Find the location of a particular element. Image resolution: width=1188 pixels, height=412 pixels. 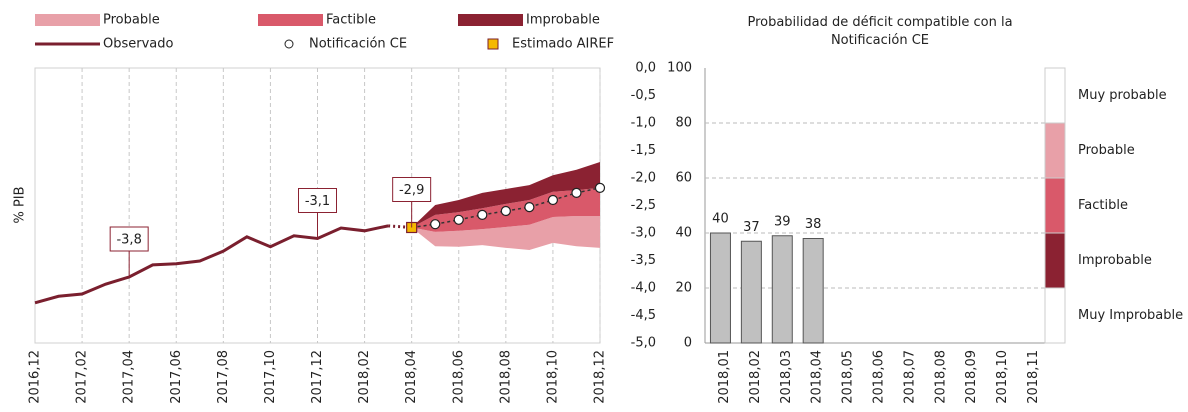

data-label: -3,1 is located at coordinates (317, 201).